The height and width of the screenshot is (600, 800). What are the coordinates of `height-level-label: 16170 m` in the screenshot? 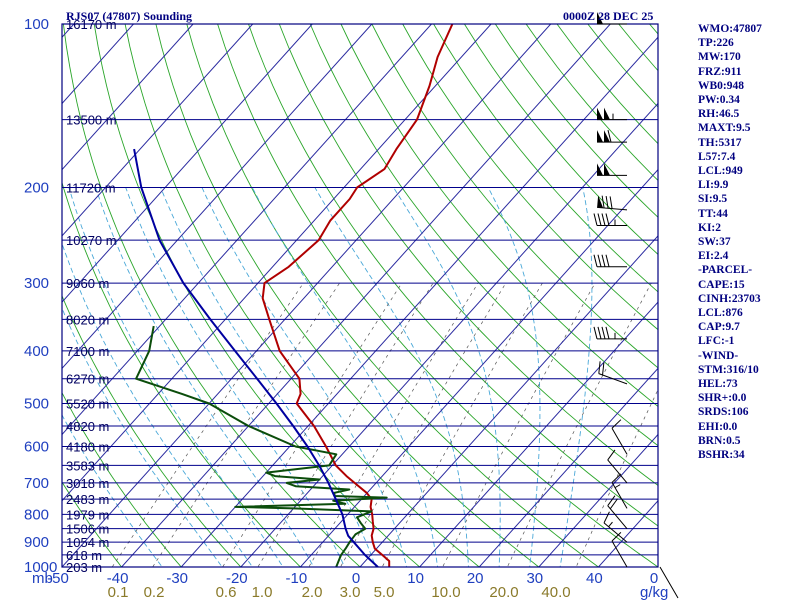 It's located at (91, 24).